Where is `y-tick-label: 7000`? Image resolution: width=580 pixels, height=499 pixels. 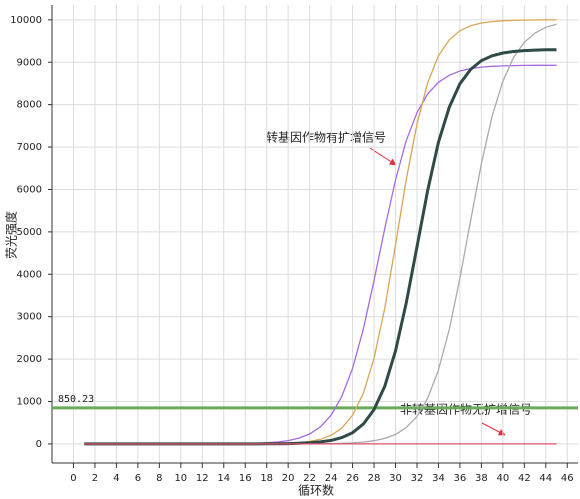
y-tick-label: 7000 is located at coordinates (29, 147).